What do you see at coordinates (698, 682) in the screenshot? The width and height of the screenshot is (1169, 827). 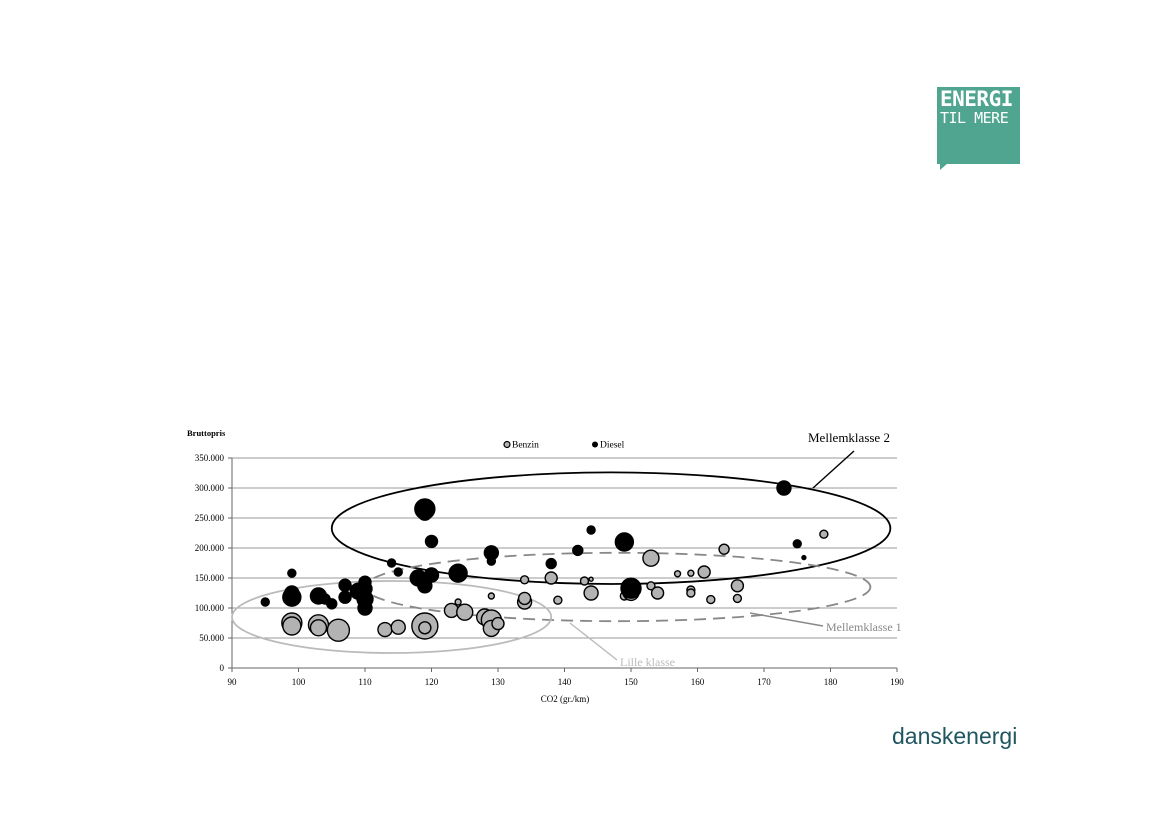 I see `x-tick-label: 160` at bounding box center [698, 682].